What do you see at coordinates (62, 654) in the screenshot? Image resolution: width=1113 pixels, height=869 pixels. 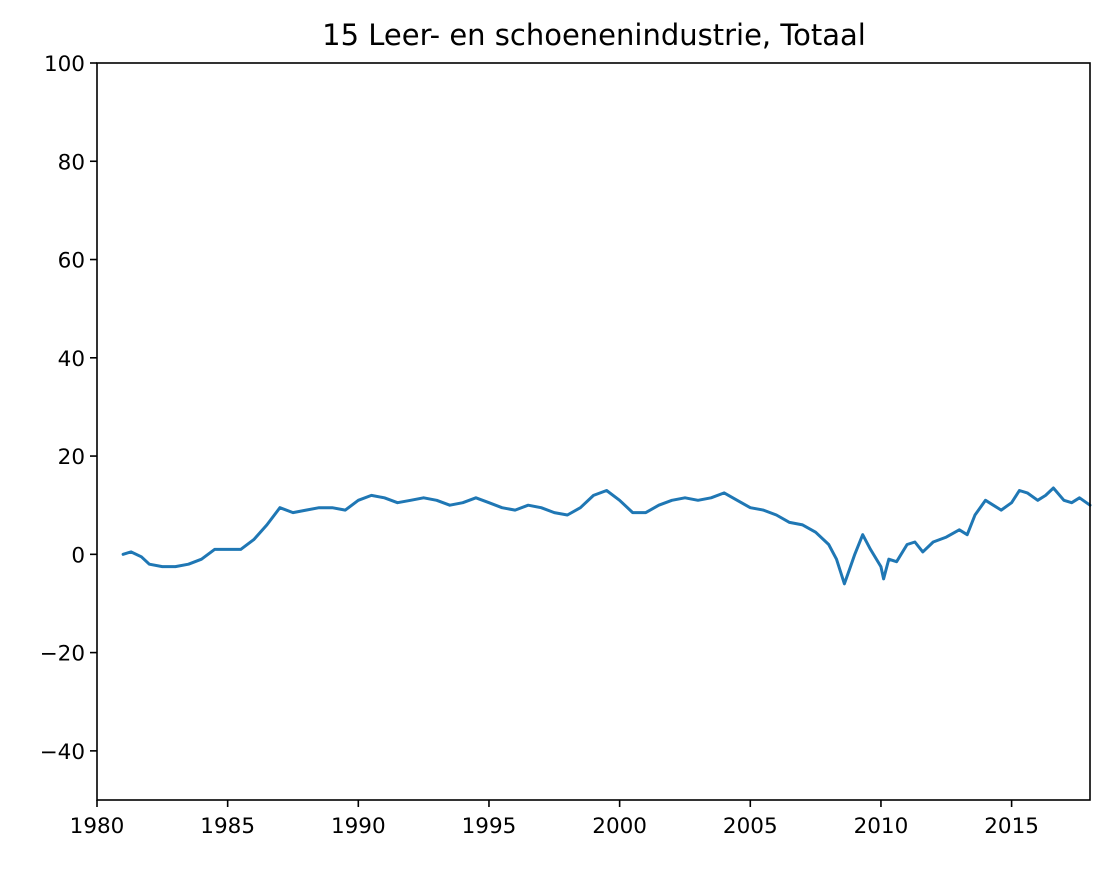 I see `y-tick-label: −20` at bounding box center [62, 654].